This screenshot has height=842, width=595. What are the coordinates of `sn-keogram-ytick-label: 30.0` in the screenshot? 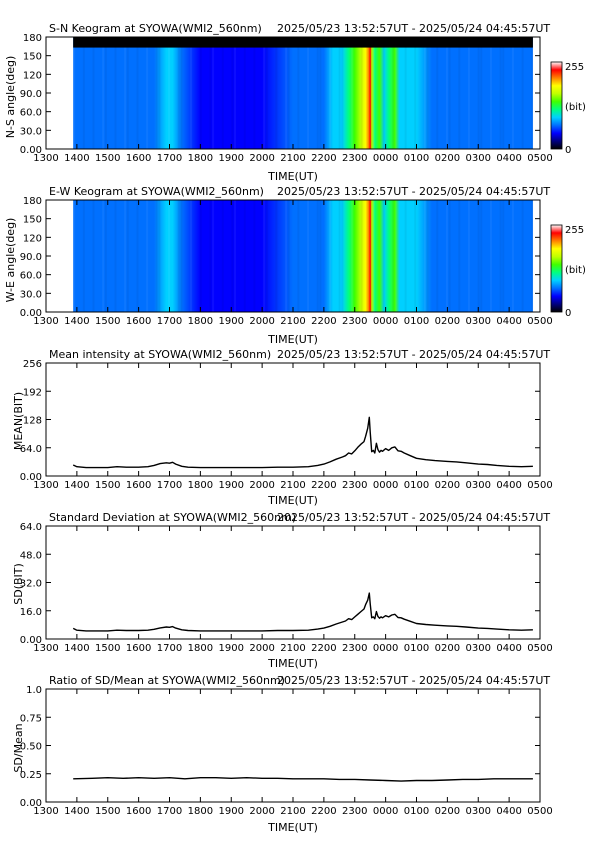 It's located at (31, 131).